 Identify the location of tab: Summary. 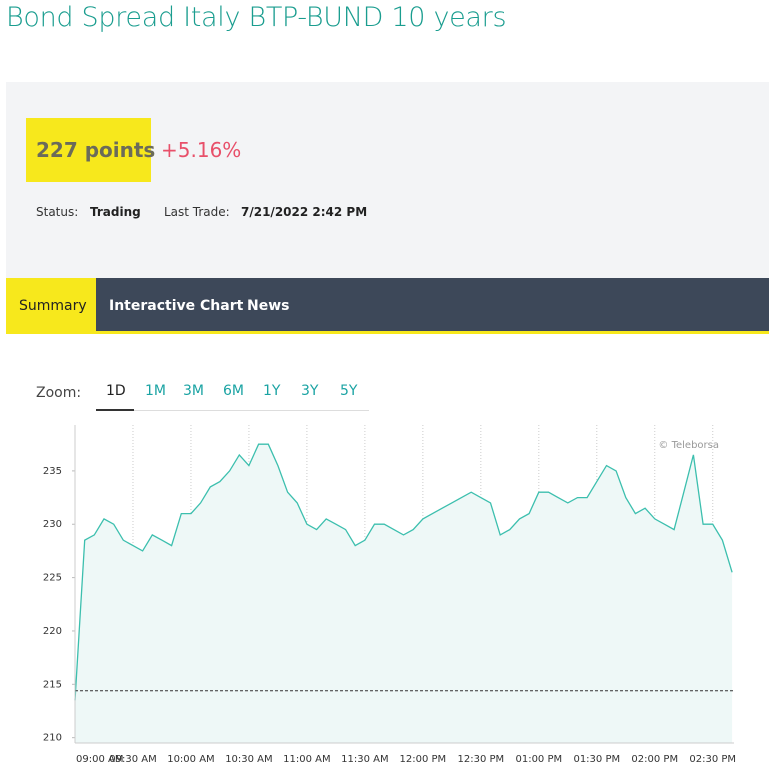
(53, 306).